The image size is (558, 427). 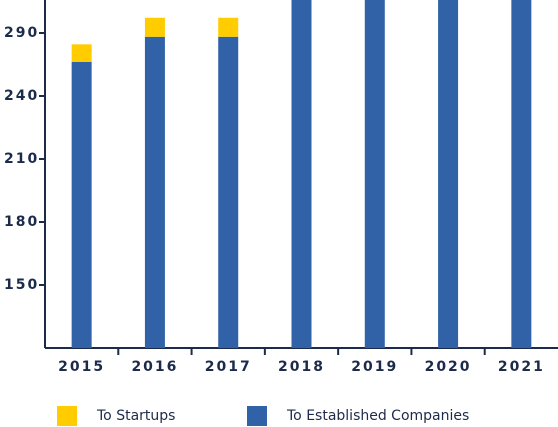 I want to click on y-tick-label: 290, so click(x=21, y=33).